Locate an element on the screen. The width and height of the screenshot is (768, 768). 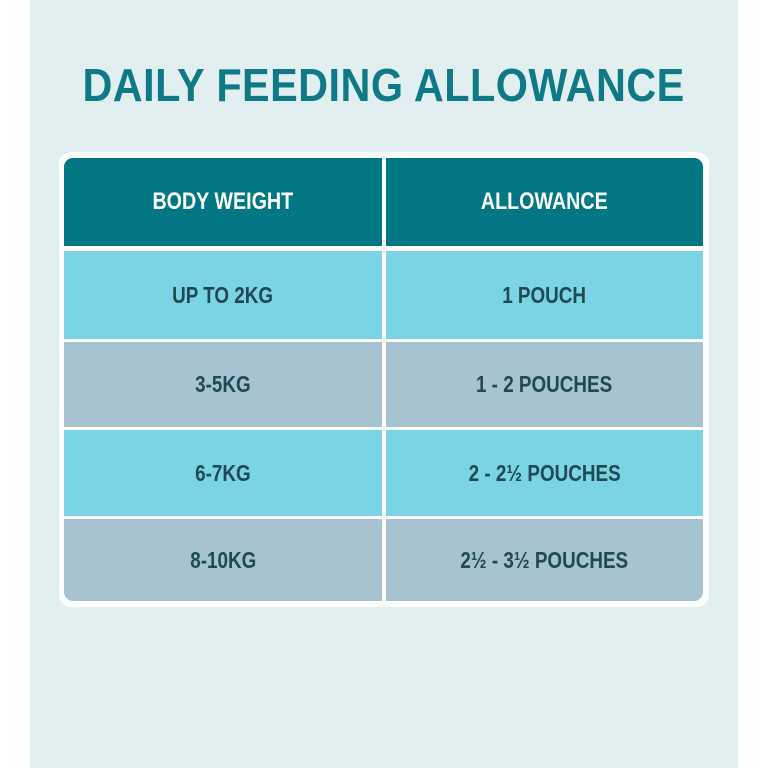
cell-text: 8-10KG is located at coordinates (223, 559).